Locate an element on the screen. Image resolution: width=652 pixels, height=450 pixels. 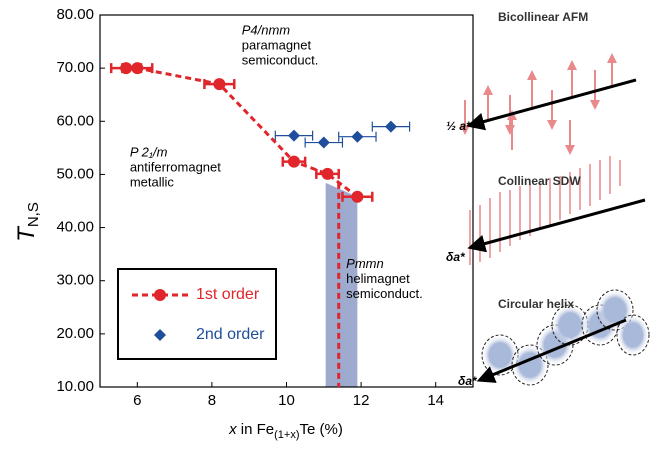
y-tick-label: 50.00 is located at coordinates (75, 173).